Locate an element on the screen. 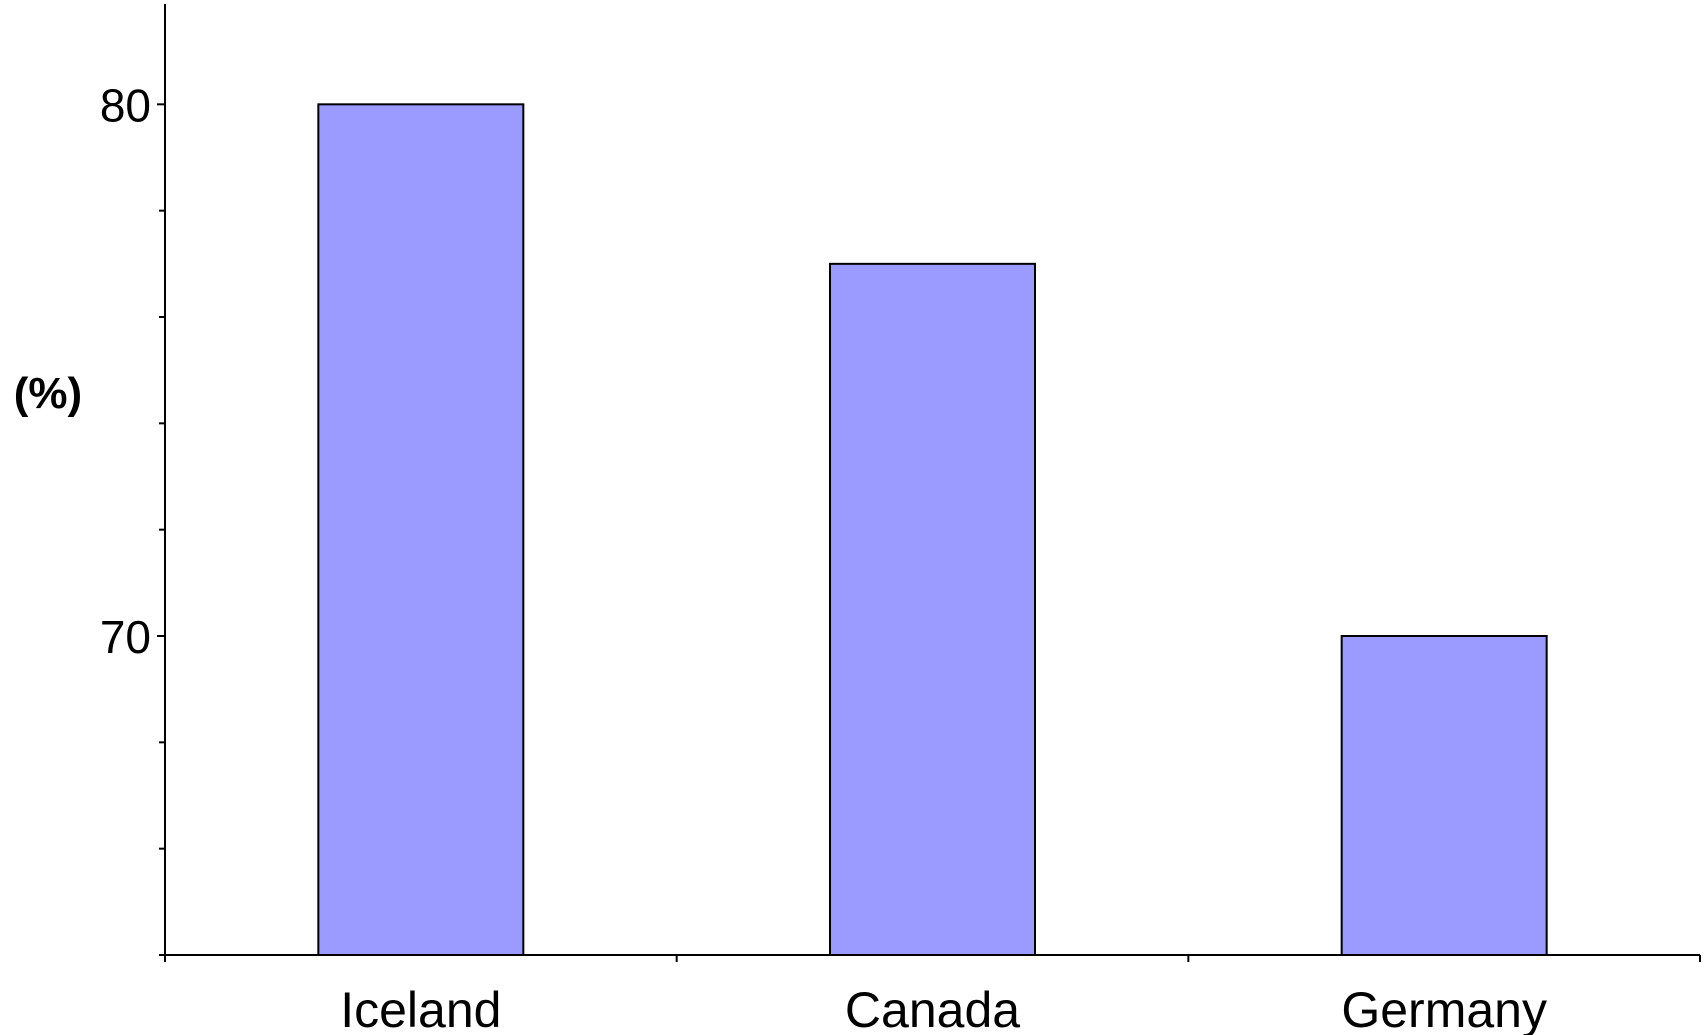 This screenshot has width=1704, height=1035. x-ticks-group: Iceland Canada Germany is located at coordinates (932, 995).